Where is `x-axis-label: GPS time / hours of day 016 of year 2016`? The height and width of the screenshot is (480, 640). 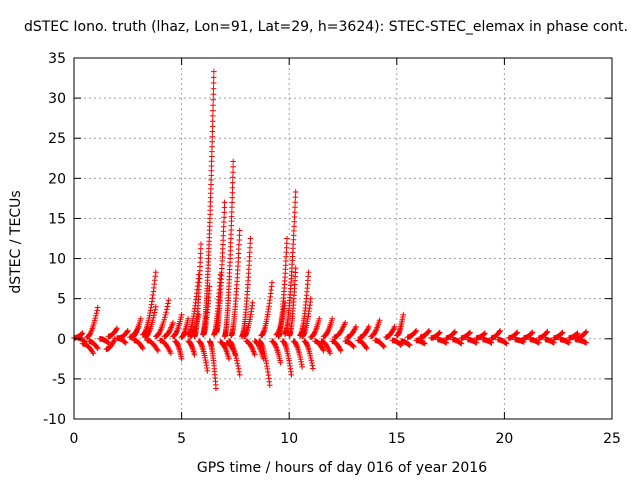
x-axis-label: GPS time / hours of day 016 of year 2016 is located at coordinates (342, 468).